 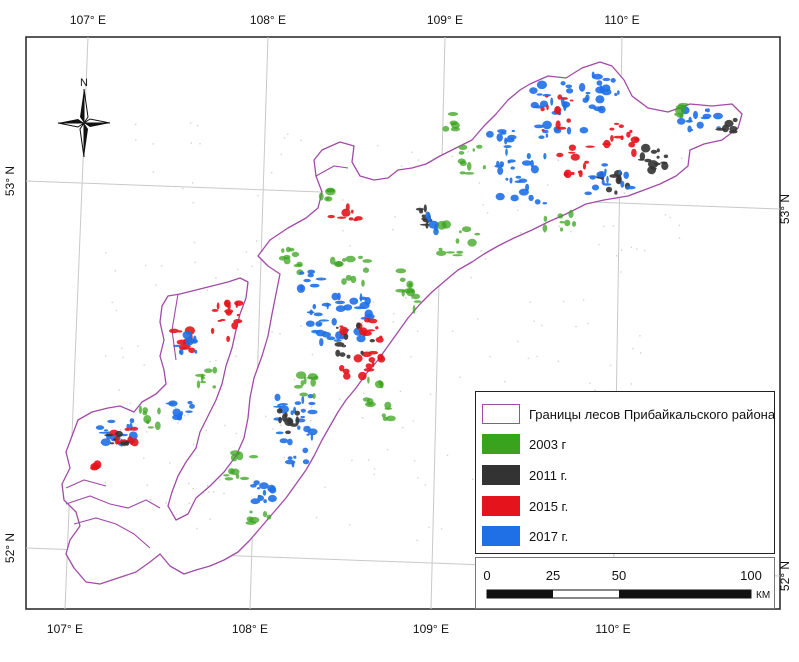 I want to click on north-arrow-needle-n, so click(x=82, y=106).